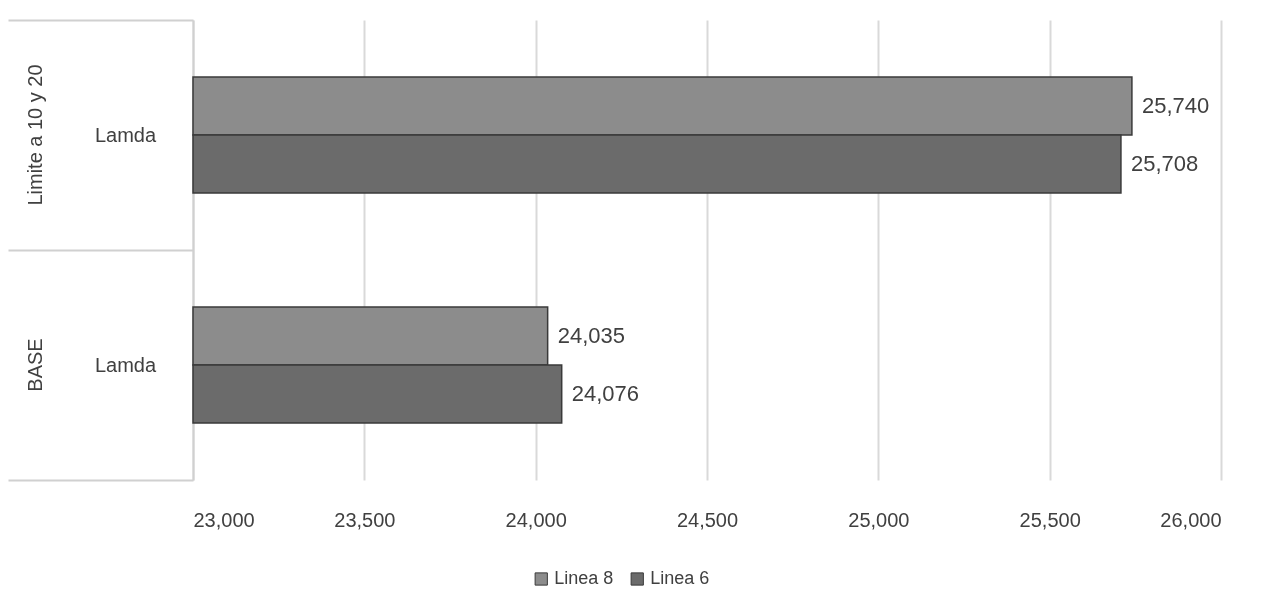 The height and width of the screenshot is (594, 1282). Describe the element at coordinates (35, 365) in the screenshot. I see `text: BASE` at that location.